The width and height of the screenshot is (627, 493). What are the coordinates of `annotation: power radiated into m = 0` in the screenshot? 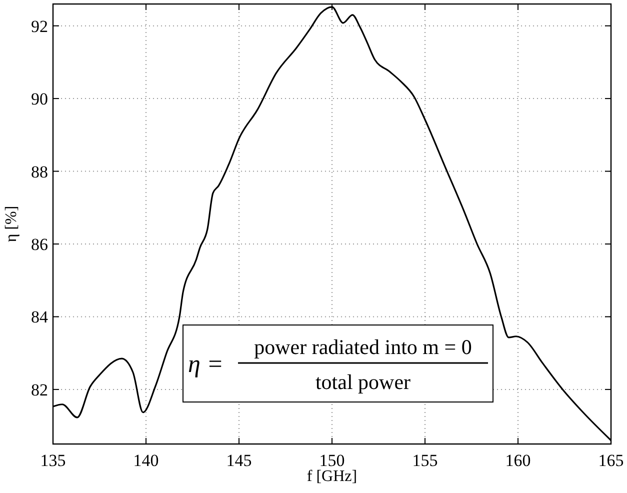 It's located at (363, 347).